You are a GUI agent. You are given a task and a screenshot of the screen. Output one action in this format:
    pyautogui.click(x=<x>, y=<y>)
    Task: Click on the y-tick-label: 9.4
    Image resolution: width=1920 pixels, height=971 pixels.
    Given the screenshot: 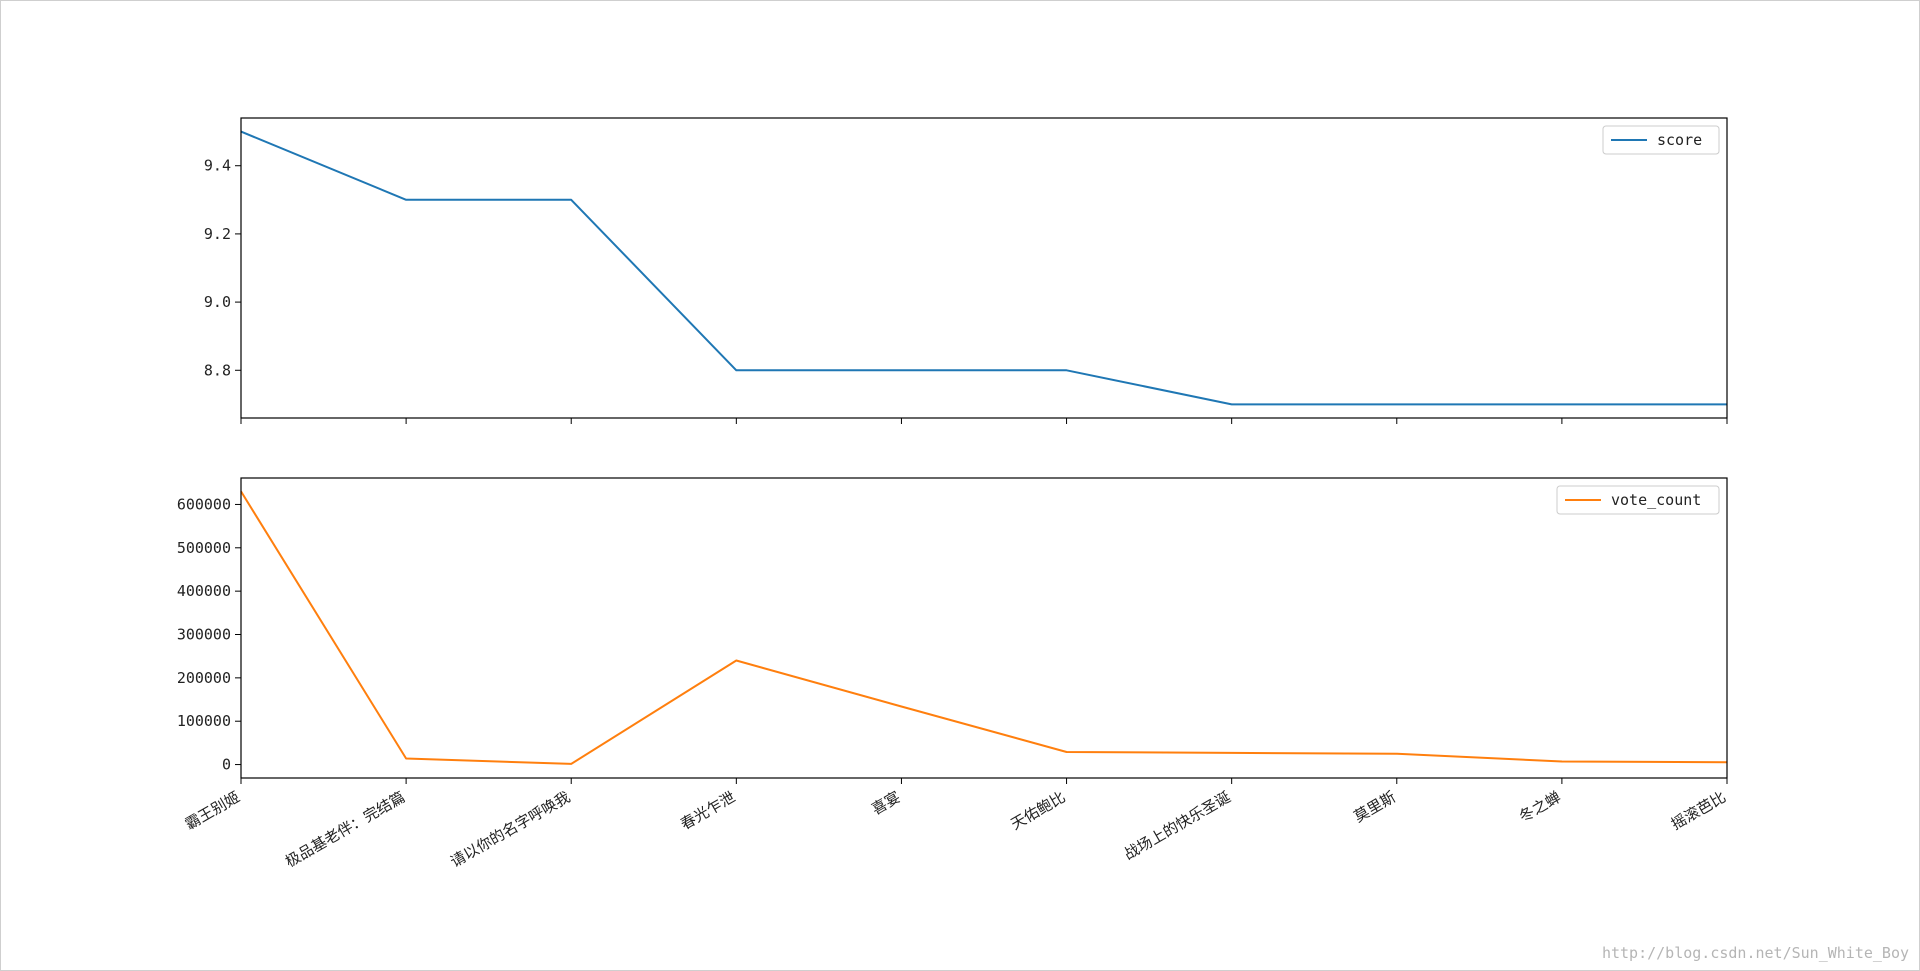 What is the action you would take?
    pyautogui.click(x=217, y=166)
    